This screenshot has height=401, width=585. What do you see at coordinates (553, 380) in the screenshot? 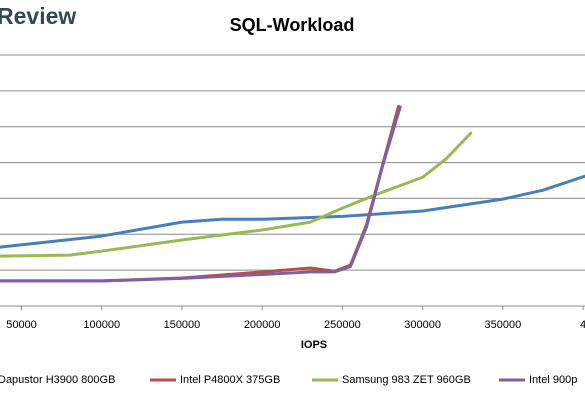
I see `legend-label: Intel 900p` at bounding box center [553, 380].